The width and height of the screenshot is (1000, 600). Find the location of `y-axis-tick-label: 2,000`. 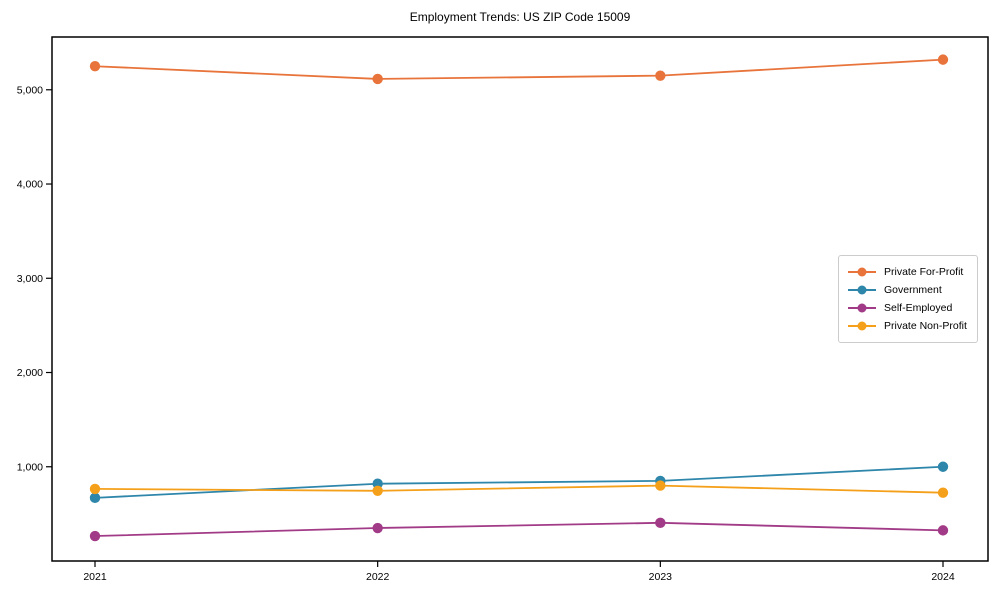

y-axis-tick-label: 2,000 is located at coordinates (30, 373).